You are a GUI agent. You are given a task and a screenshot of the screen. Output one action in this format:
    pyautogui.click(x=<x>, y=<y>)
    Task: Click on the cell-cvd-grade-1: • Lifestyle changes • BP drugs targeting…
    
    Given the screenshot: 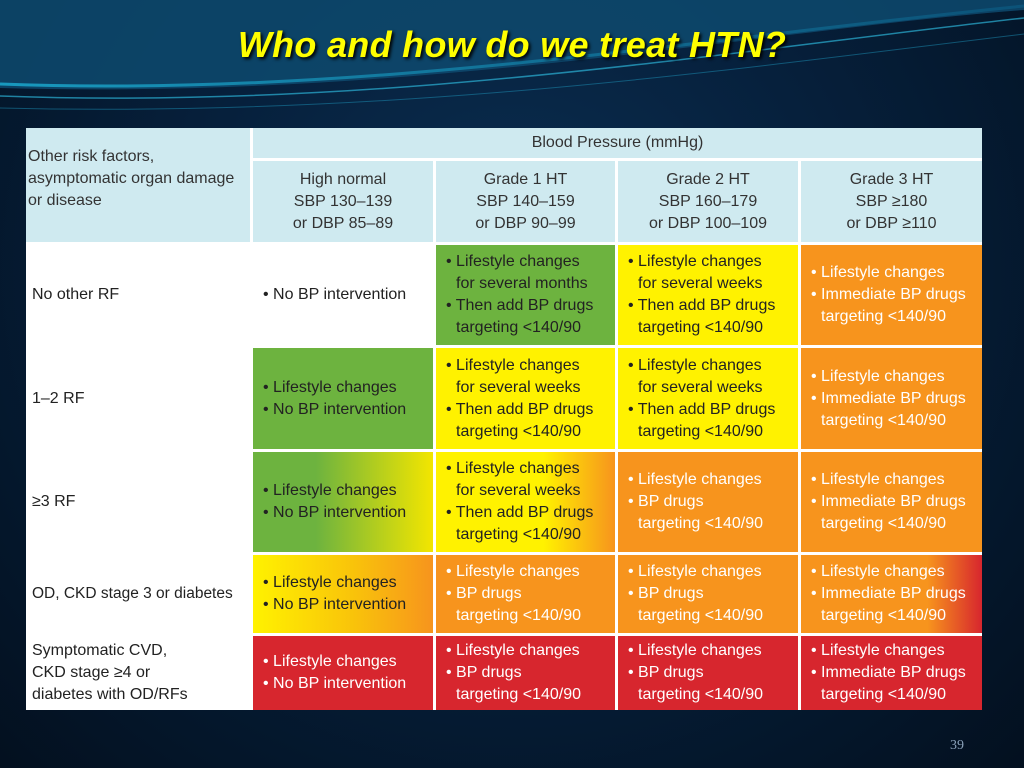 What is the action you would take?
    pyautogui.click(x=525, y=673)
    